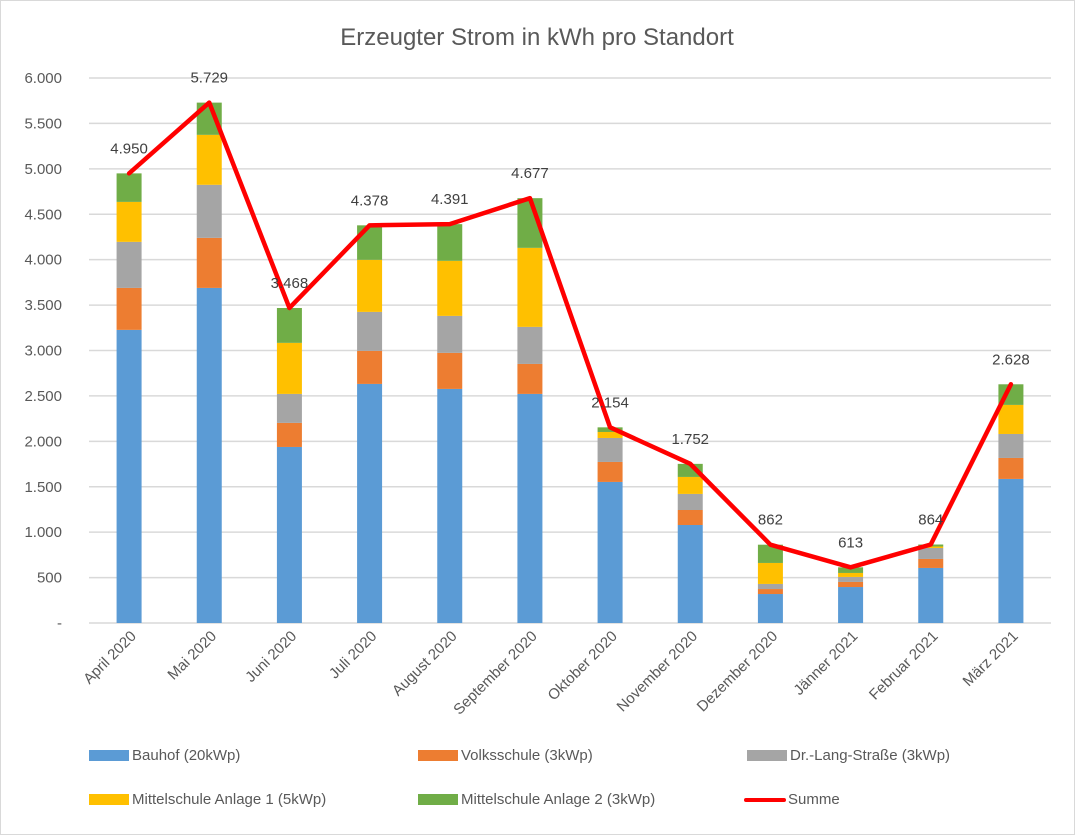 The width and height of the screenshot is (1075, 835). I want to click on chart-title: Erzeugter Strom in kWh pro Standort, so click(537, 37).